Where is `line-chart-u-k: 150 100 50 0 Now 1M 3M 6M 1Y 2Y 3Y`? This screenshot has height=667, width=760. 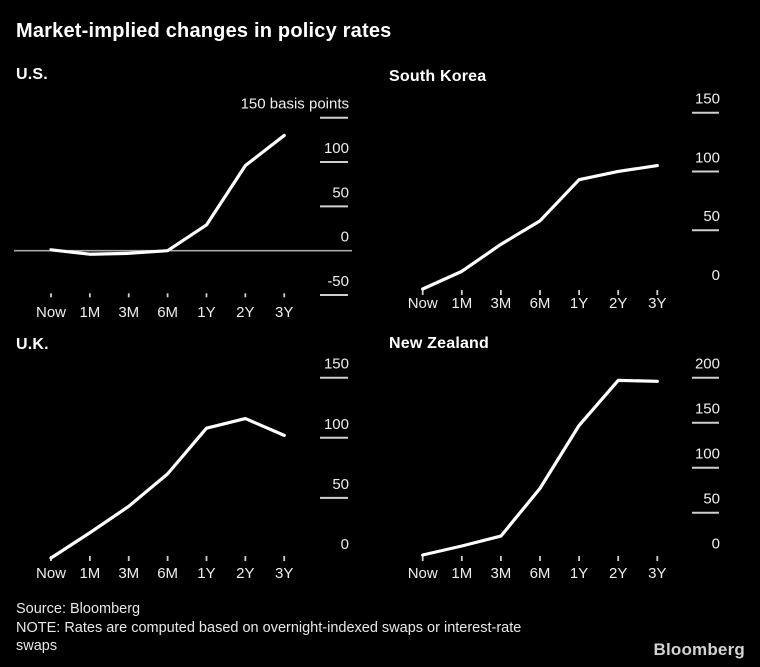 line-chart-u-k: 150 100 50 0 Now 1M 3M 6M 1Y 2Y 3Y is located at coordinates (192, 469).